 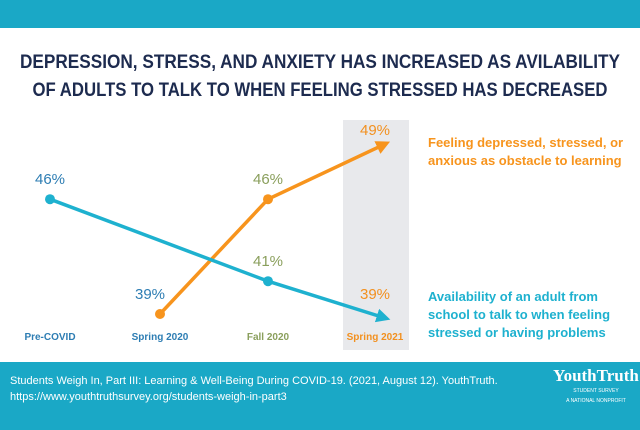 What do you see at coordinates (375, 130) in the screenshot?
I see `value-label: 49%` at bounding box center [375, 130].